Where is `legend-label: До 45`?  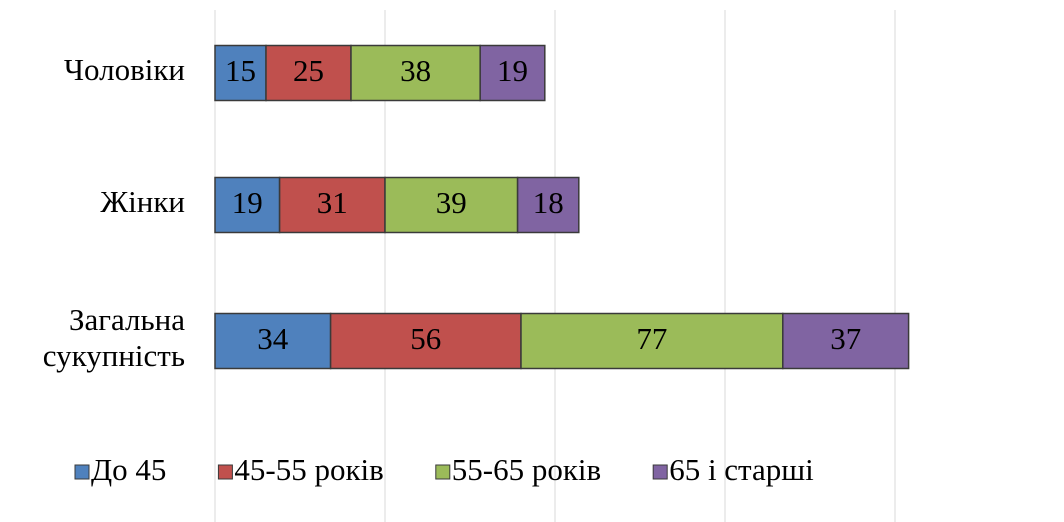 legend-label: До 45 is located at coordinates (128, 469).